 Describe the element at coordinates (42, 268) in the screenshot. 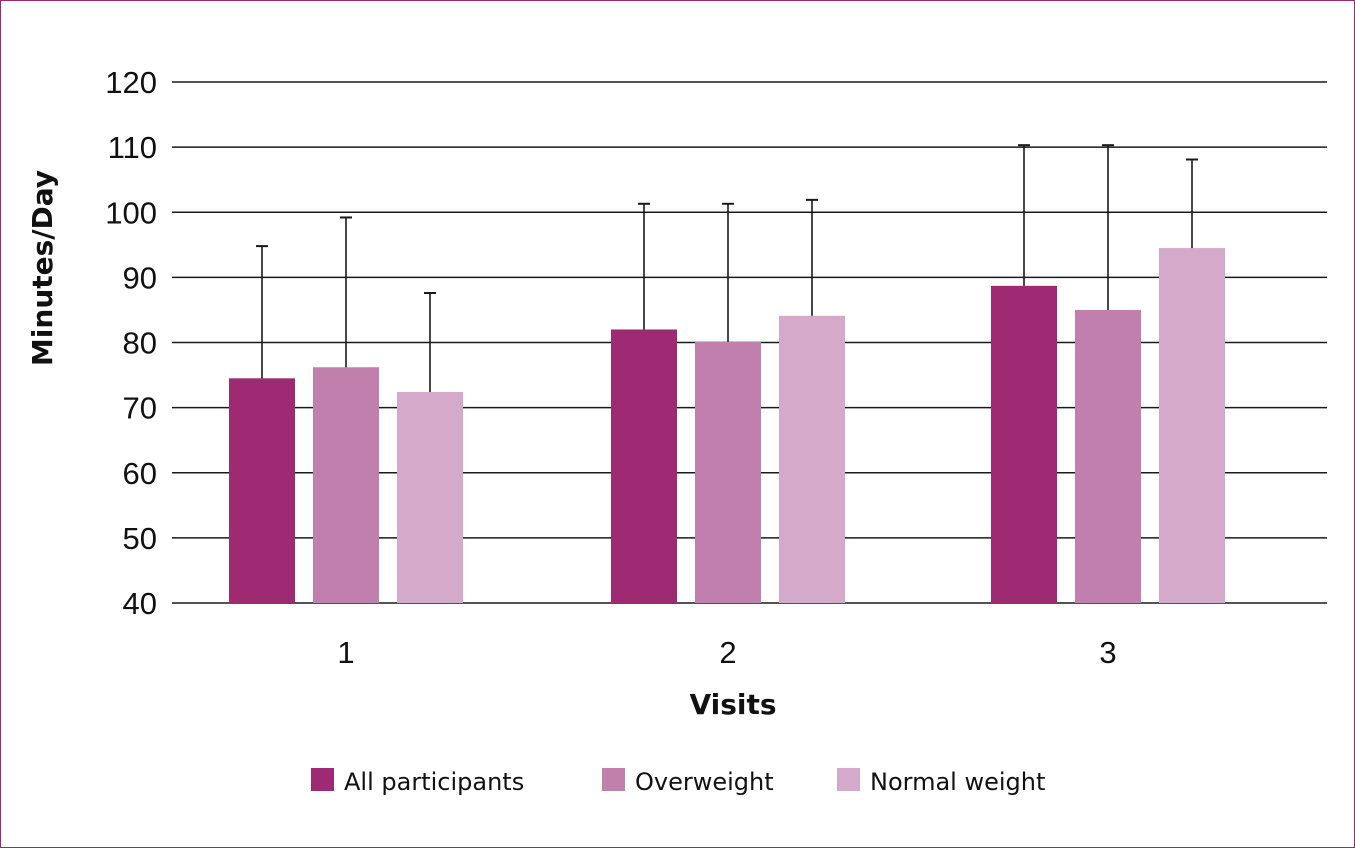

I see `y-axis-label: Minutes/Day` at that location.